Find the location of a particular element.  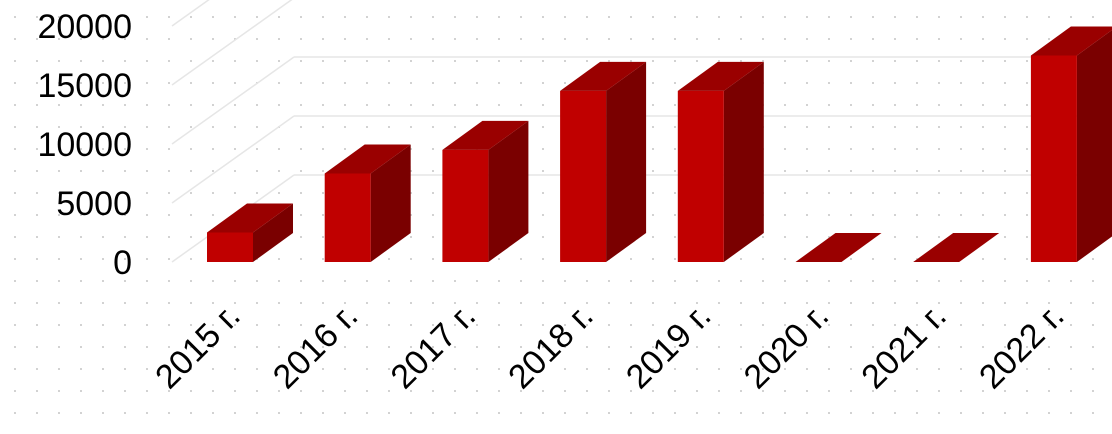

y-tick-label: 20000 is located at coordinates (84, 27).